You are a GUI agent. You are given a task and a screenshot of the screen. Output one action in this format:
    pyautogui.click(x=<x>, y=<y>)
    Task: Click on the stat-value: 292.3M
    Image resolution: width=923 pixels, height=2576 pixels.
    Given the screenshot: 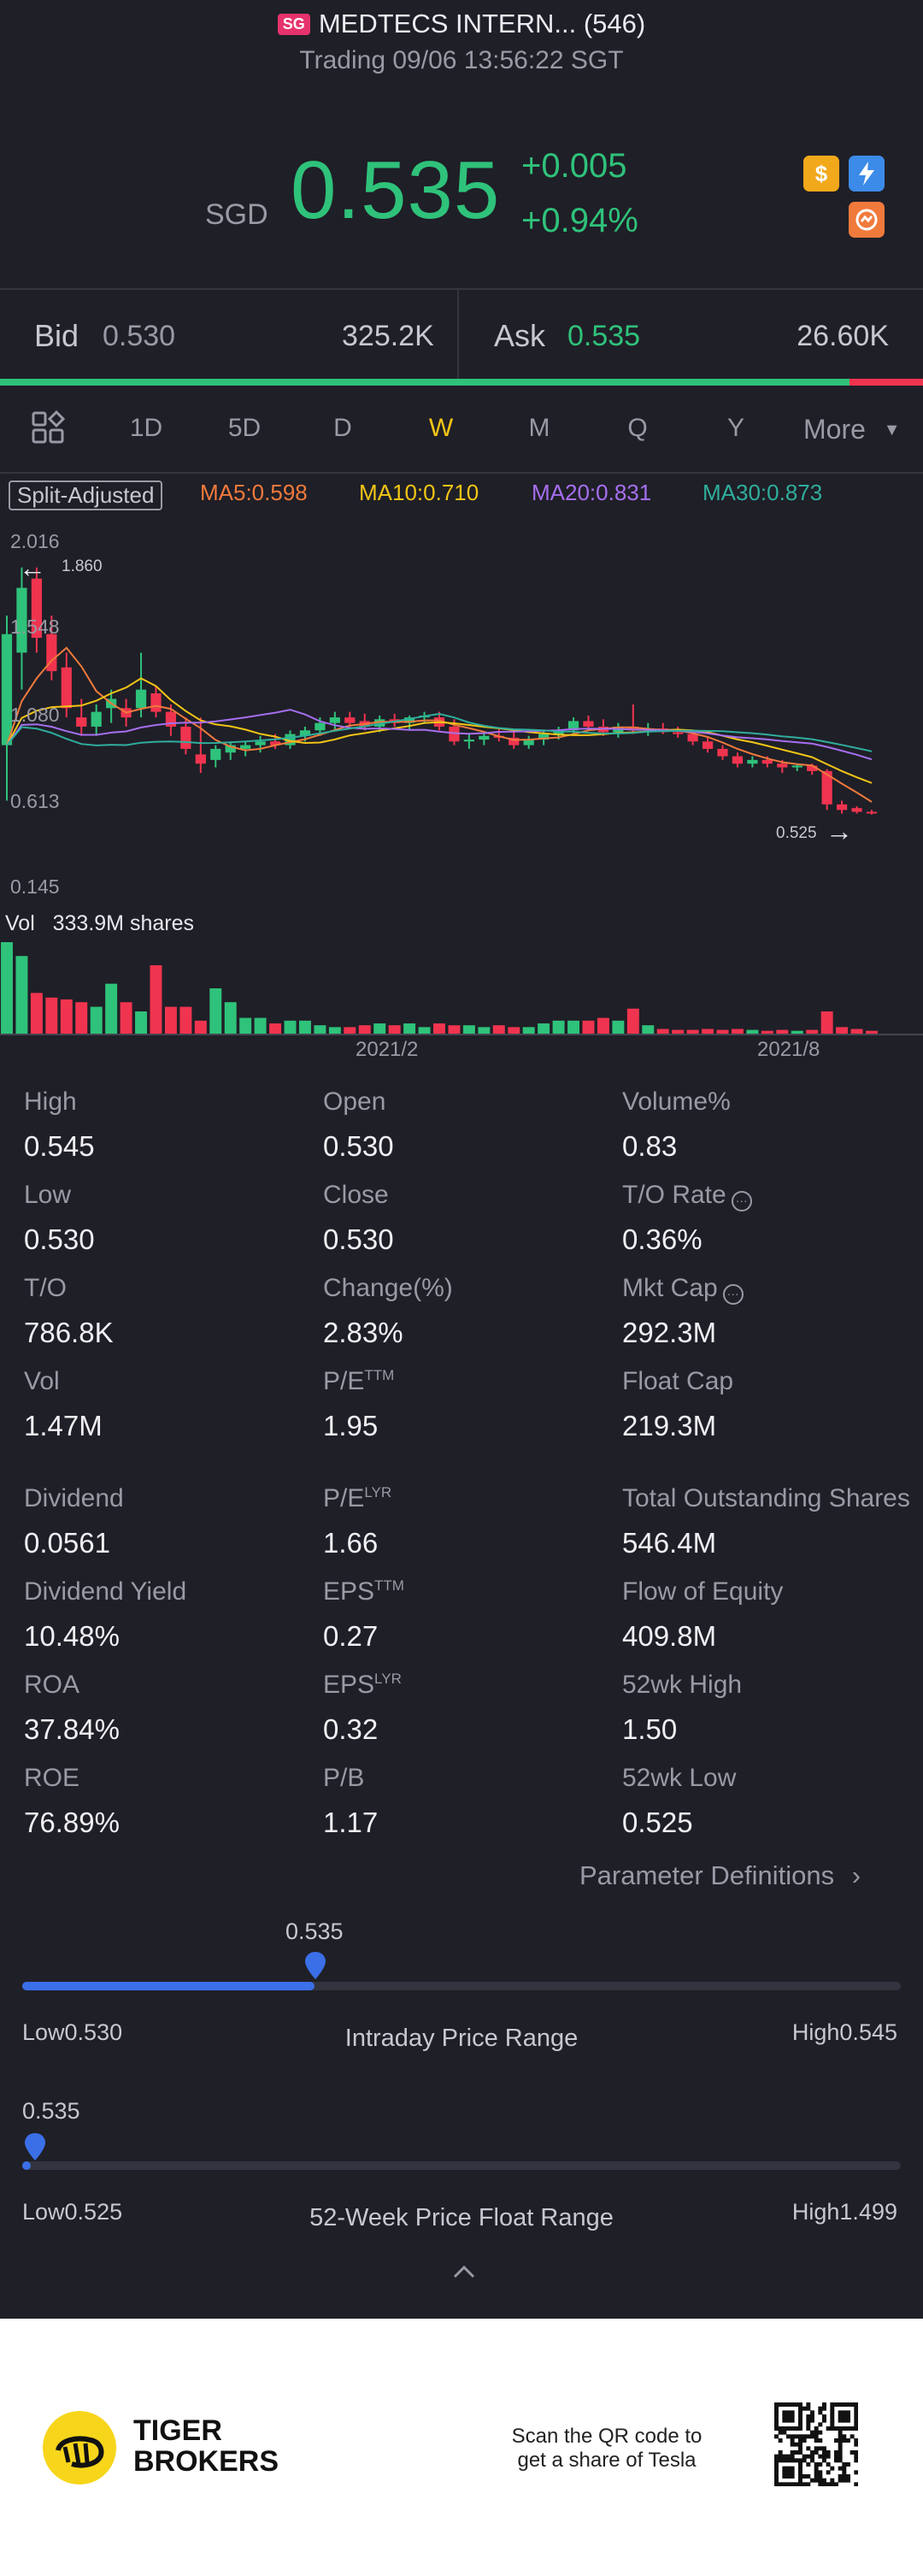 What is the action you would take?
    pyautogui.click(x=669, y=1333)
    